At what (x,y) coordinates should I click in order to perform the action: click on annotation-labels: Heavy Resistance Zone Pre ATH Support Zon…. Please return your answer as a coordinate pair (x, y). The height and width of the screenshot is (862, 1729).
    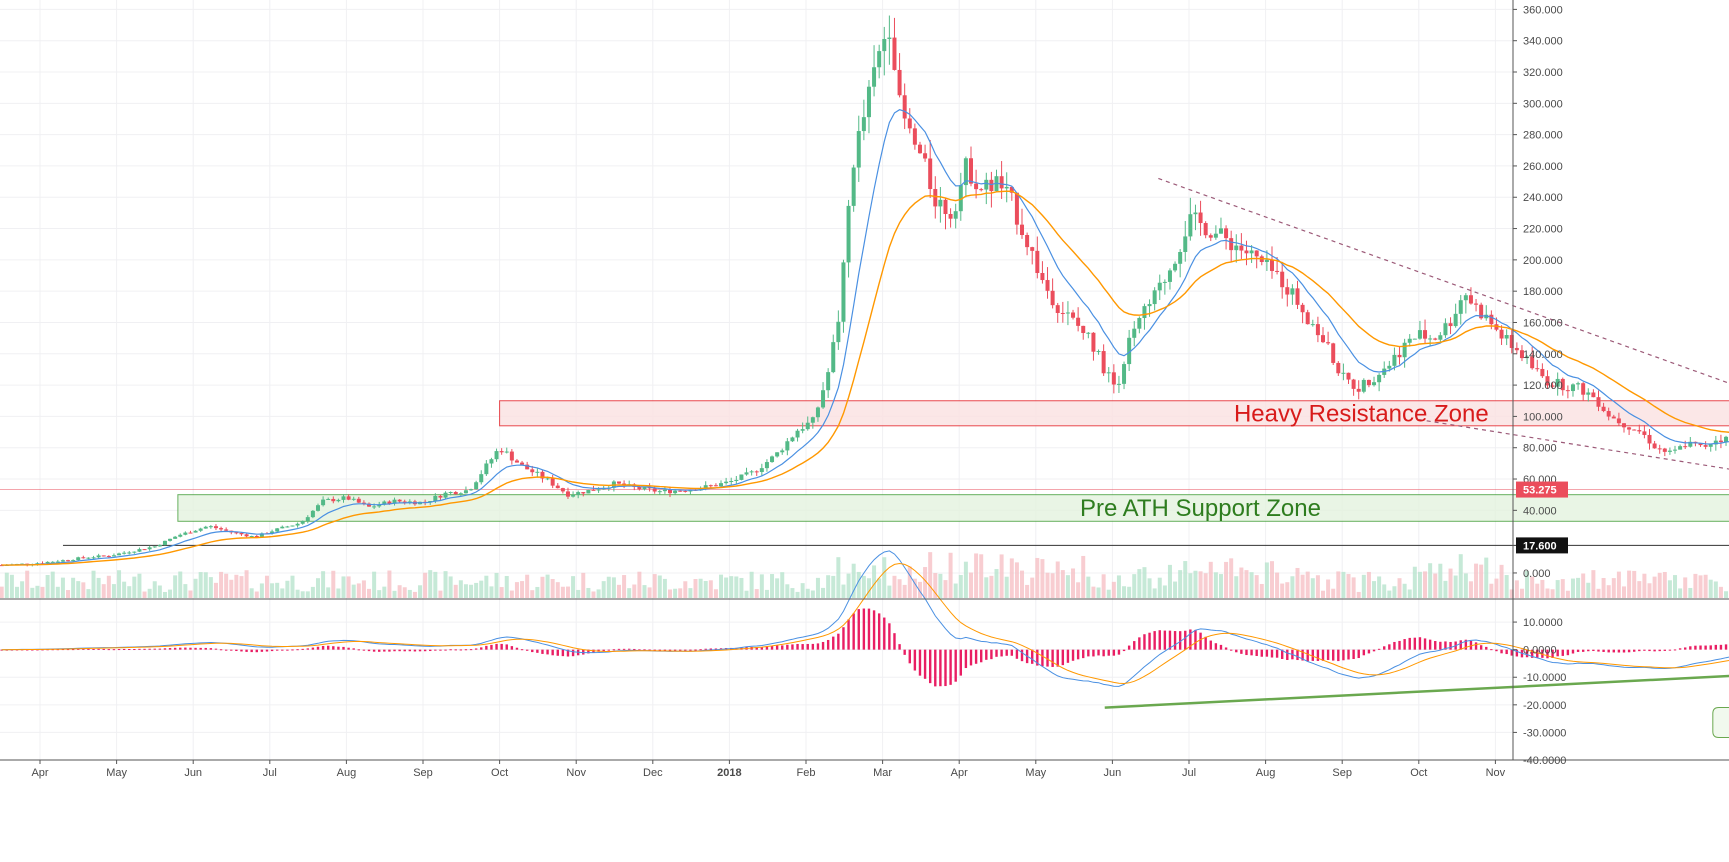
    Looking at the image, I should click on (1404, 569).